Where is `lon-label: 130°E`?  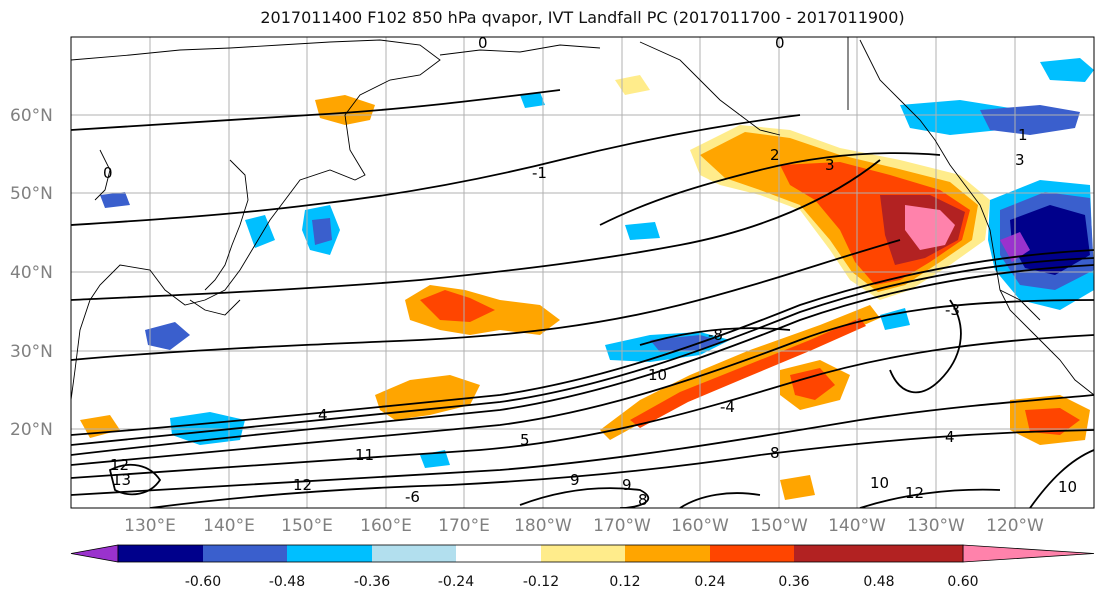
lon-label: 130°E is located at coordinates (150, 526).